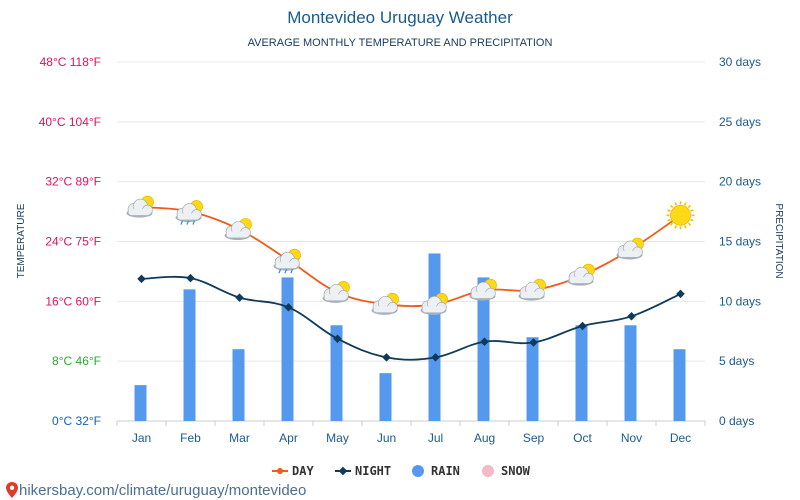 The image size is (800, 500). Describe the element at coordinates (303, 471) in the screenshot. I see `legend-label: DAY` at that location.